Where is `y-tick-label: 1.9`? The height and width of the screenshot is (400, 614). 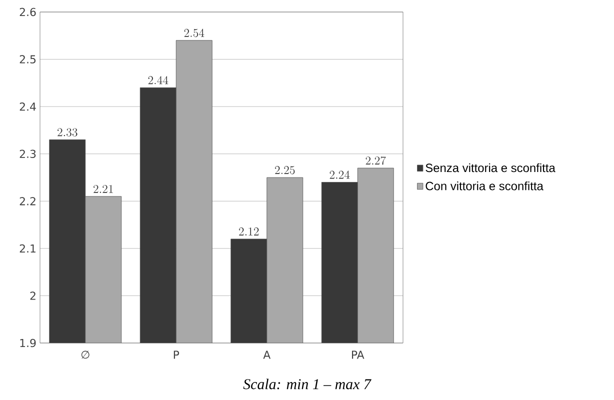
y-tick-label: 1.9 is located at coordinates (28, 343).